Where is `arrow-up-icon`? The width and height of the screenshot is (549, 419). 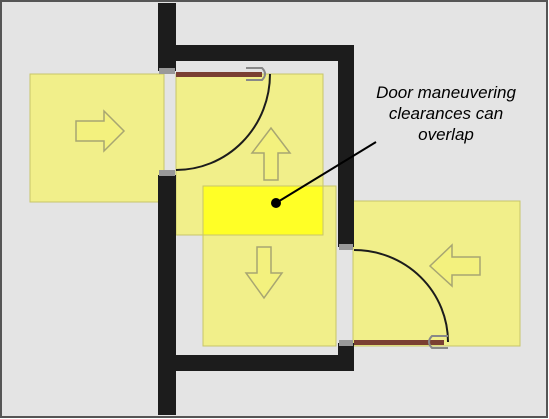
arrow-up-icon is located at coordinates (271, 153).